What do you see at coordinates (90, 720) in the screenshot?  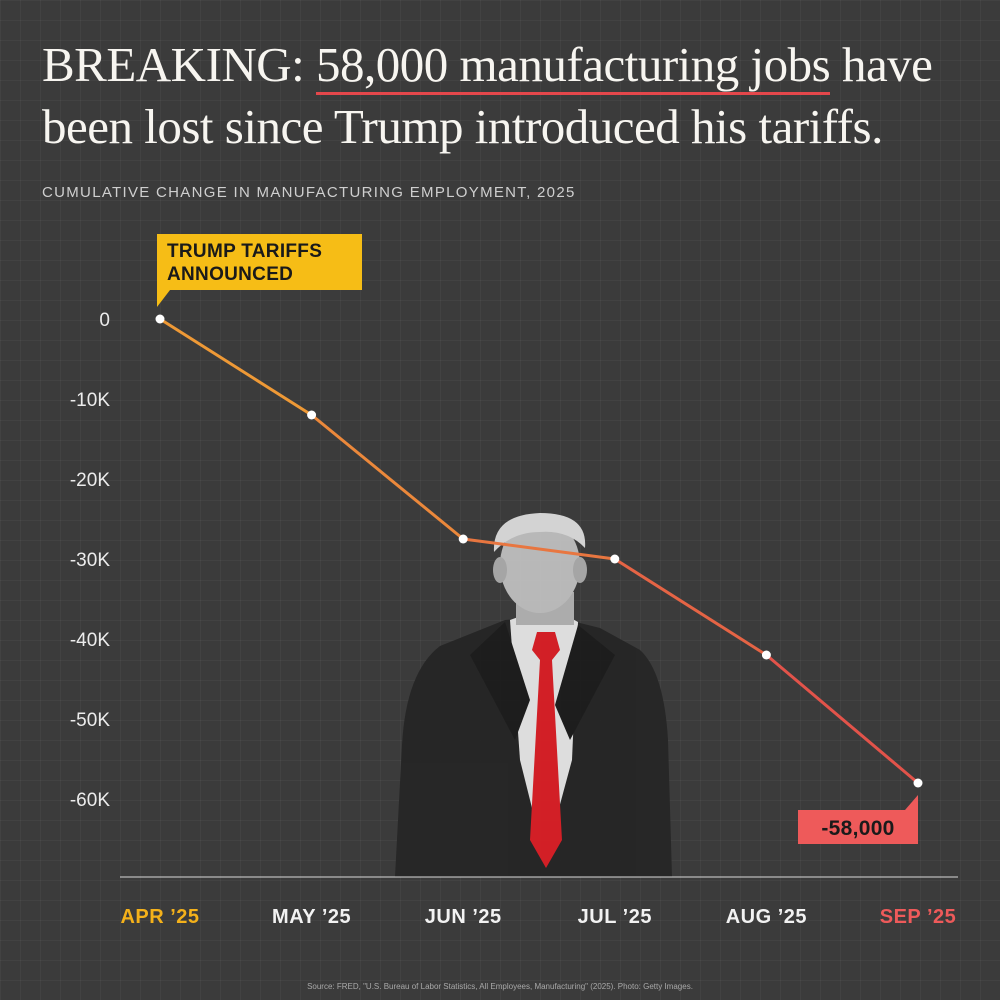 I see `y-tick-label: -50K` at bounding box center [90, 720].